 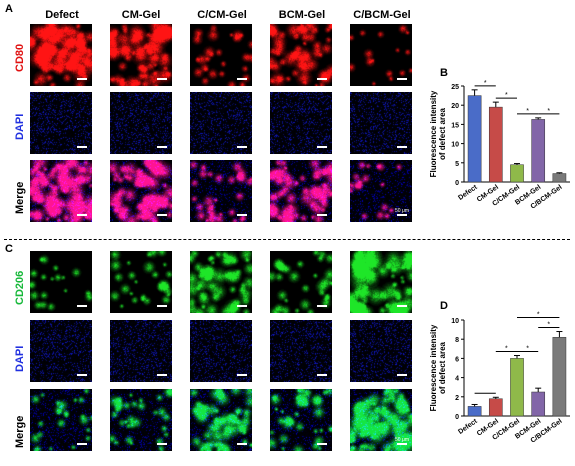 What do you see at coordinates (9, 9) in the screenshot?
I see `panel-letter-a: A` at bounding box center [9, 9].